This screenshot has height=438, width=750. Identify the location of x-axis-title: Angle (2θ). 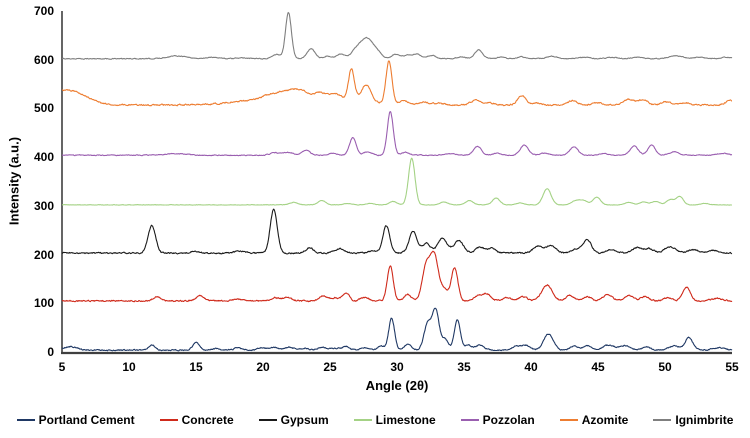
(397, 385).